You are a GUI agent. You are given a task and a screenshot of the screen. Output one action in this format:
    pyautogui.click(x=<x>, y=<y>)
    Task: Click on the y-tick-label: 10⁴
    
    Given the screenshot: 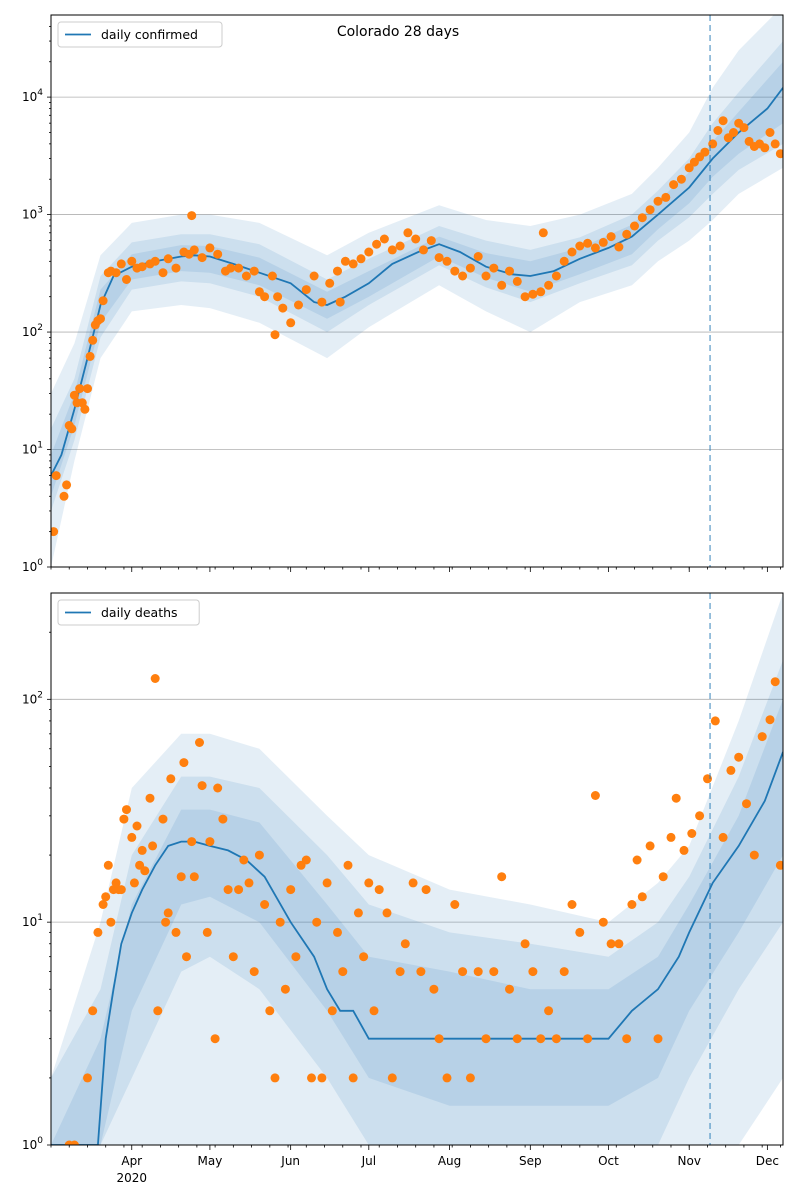 What is the action you would take?
    pyautogui.click(x=32, y=96)
    